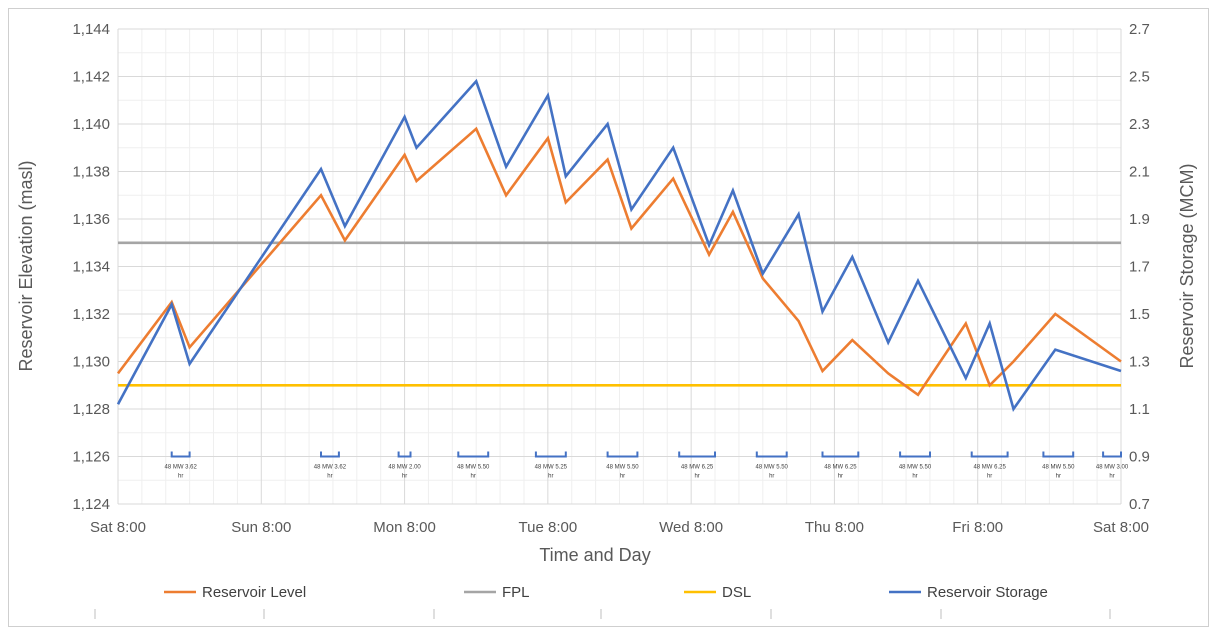 This screenshot has height=634, width=1216. Describe the element at coordinates (516, 592) in the screenshot. I see `legend-label-fpl: FPL` at that location.